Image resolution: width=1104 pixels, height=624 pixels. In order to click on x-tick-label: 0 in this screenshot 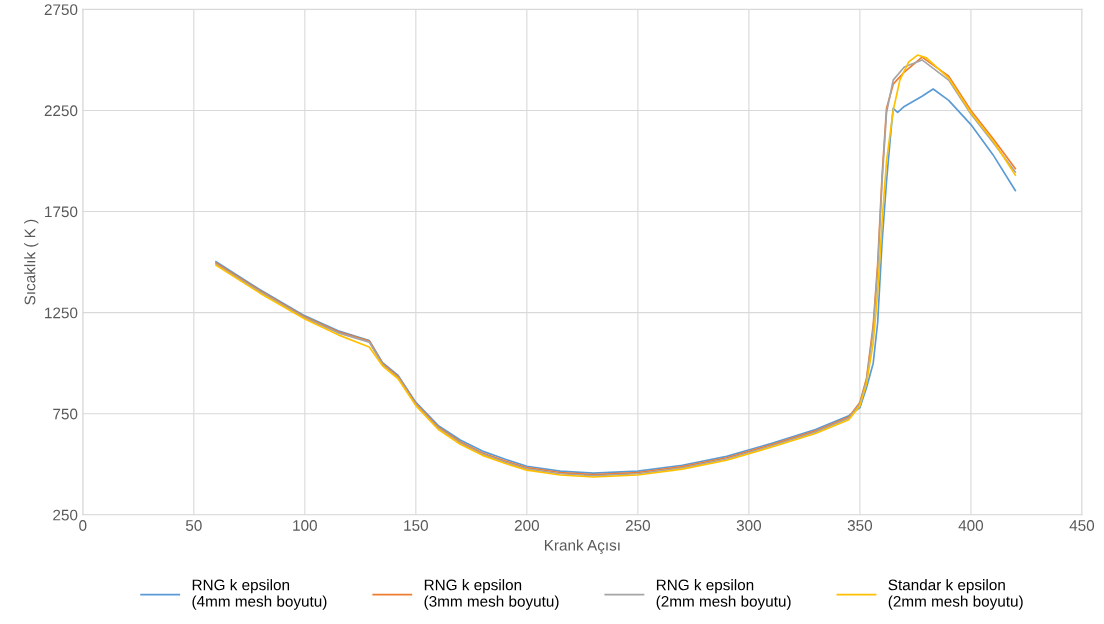, I will do `click(83, 525)`.